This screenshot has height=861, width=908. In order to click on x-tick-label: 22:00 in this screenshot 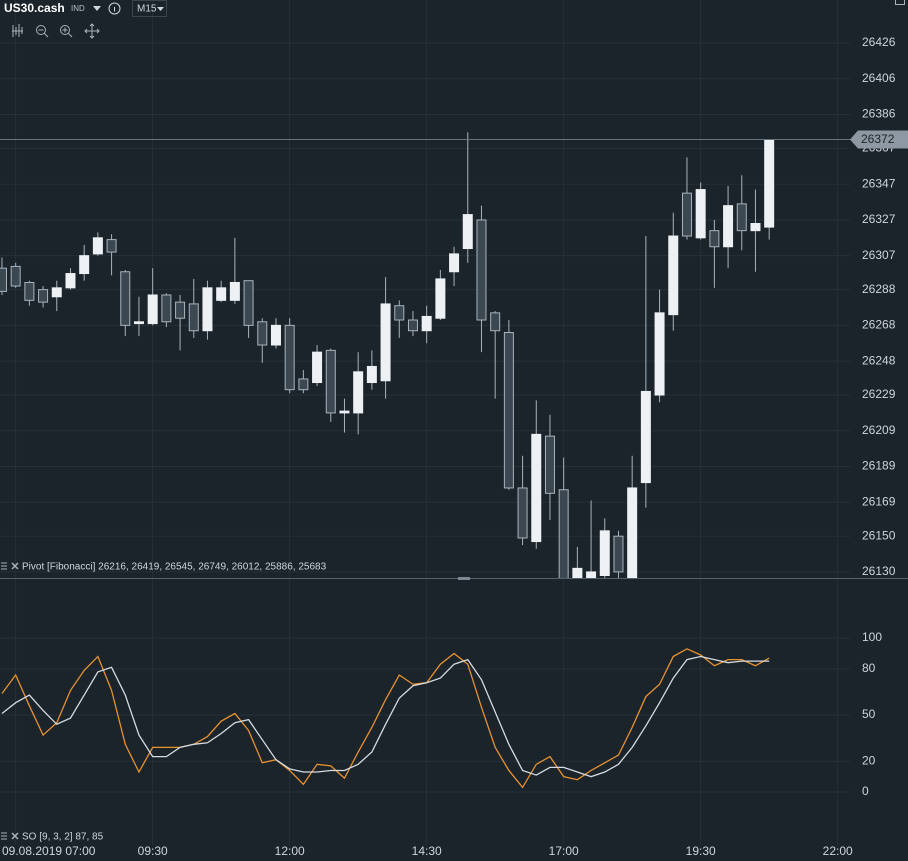, I will do `click(838, 851)`.